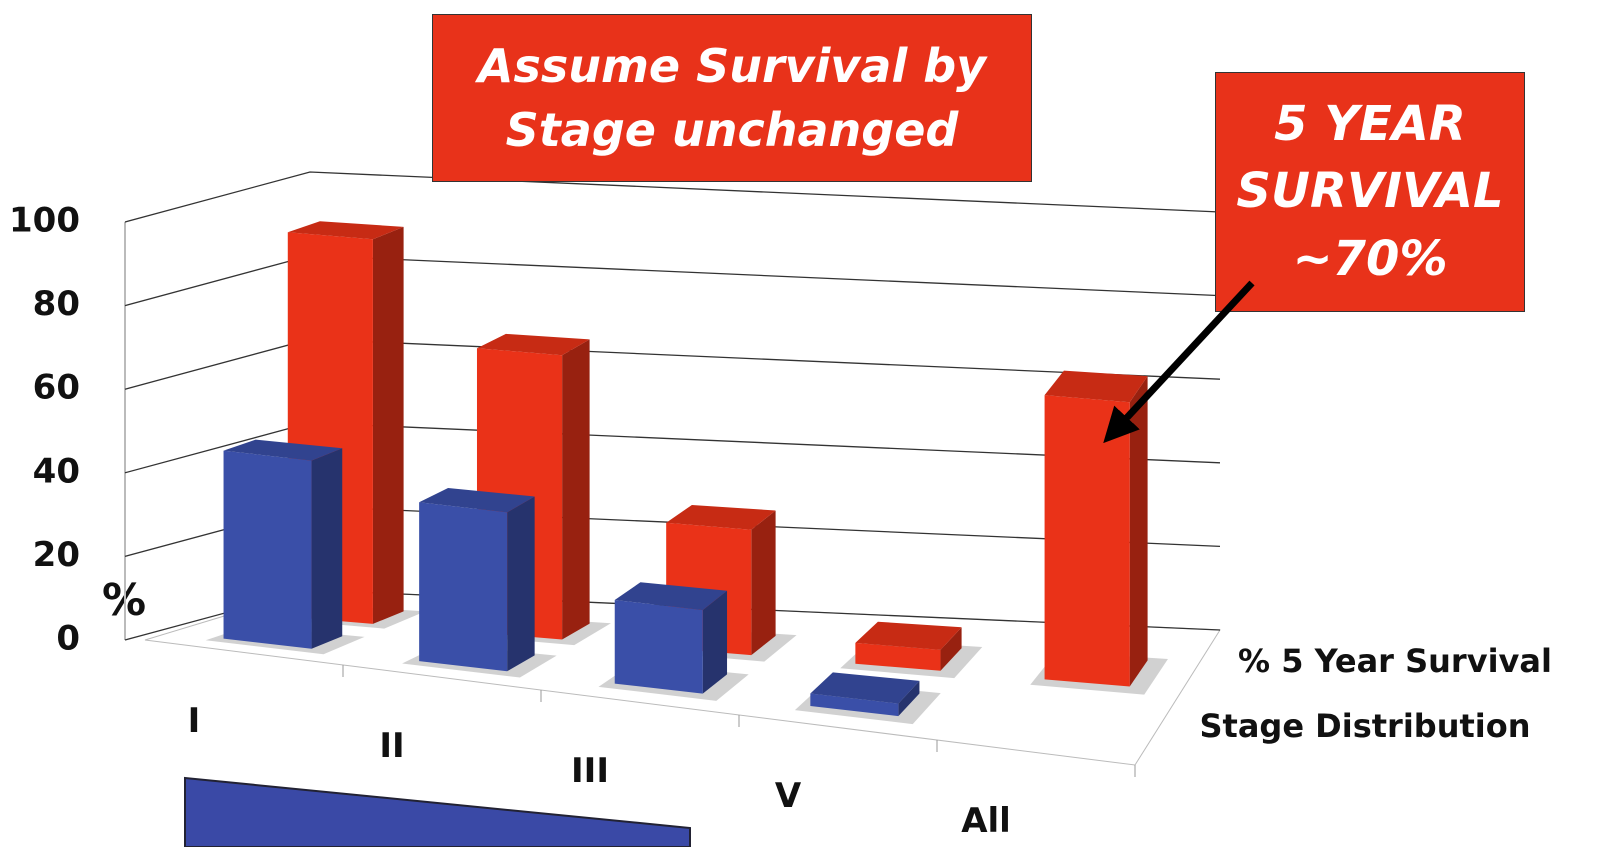  What do you see at coordinates (732, 98) in the screenshot?
I see `annotation: Assume Survival by Stage unchanged` at bounding box center [732, 98].